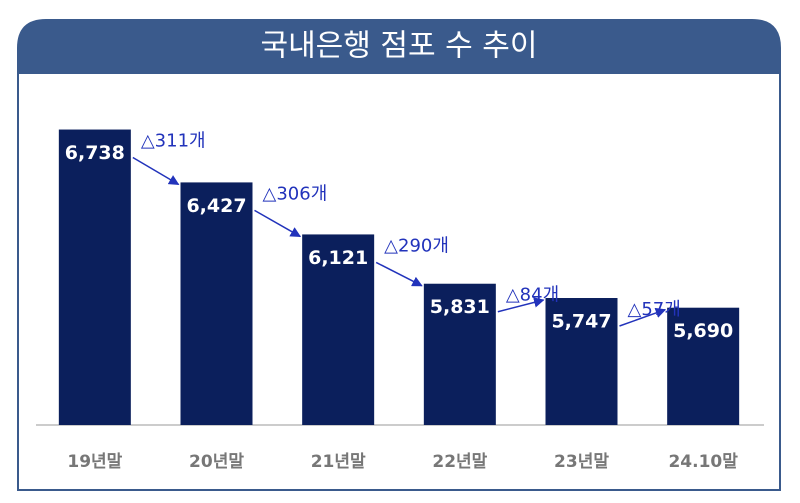 This screenshot has height=503, width=800. What do you see at coordinates (216, 461) in the screenshot?
I see `x-tick-label: 20년말` at bounding box center [216, 461].